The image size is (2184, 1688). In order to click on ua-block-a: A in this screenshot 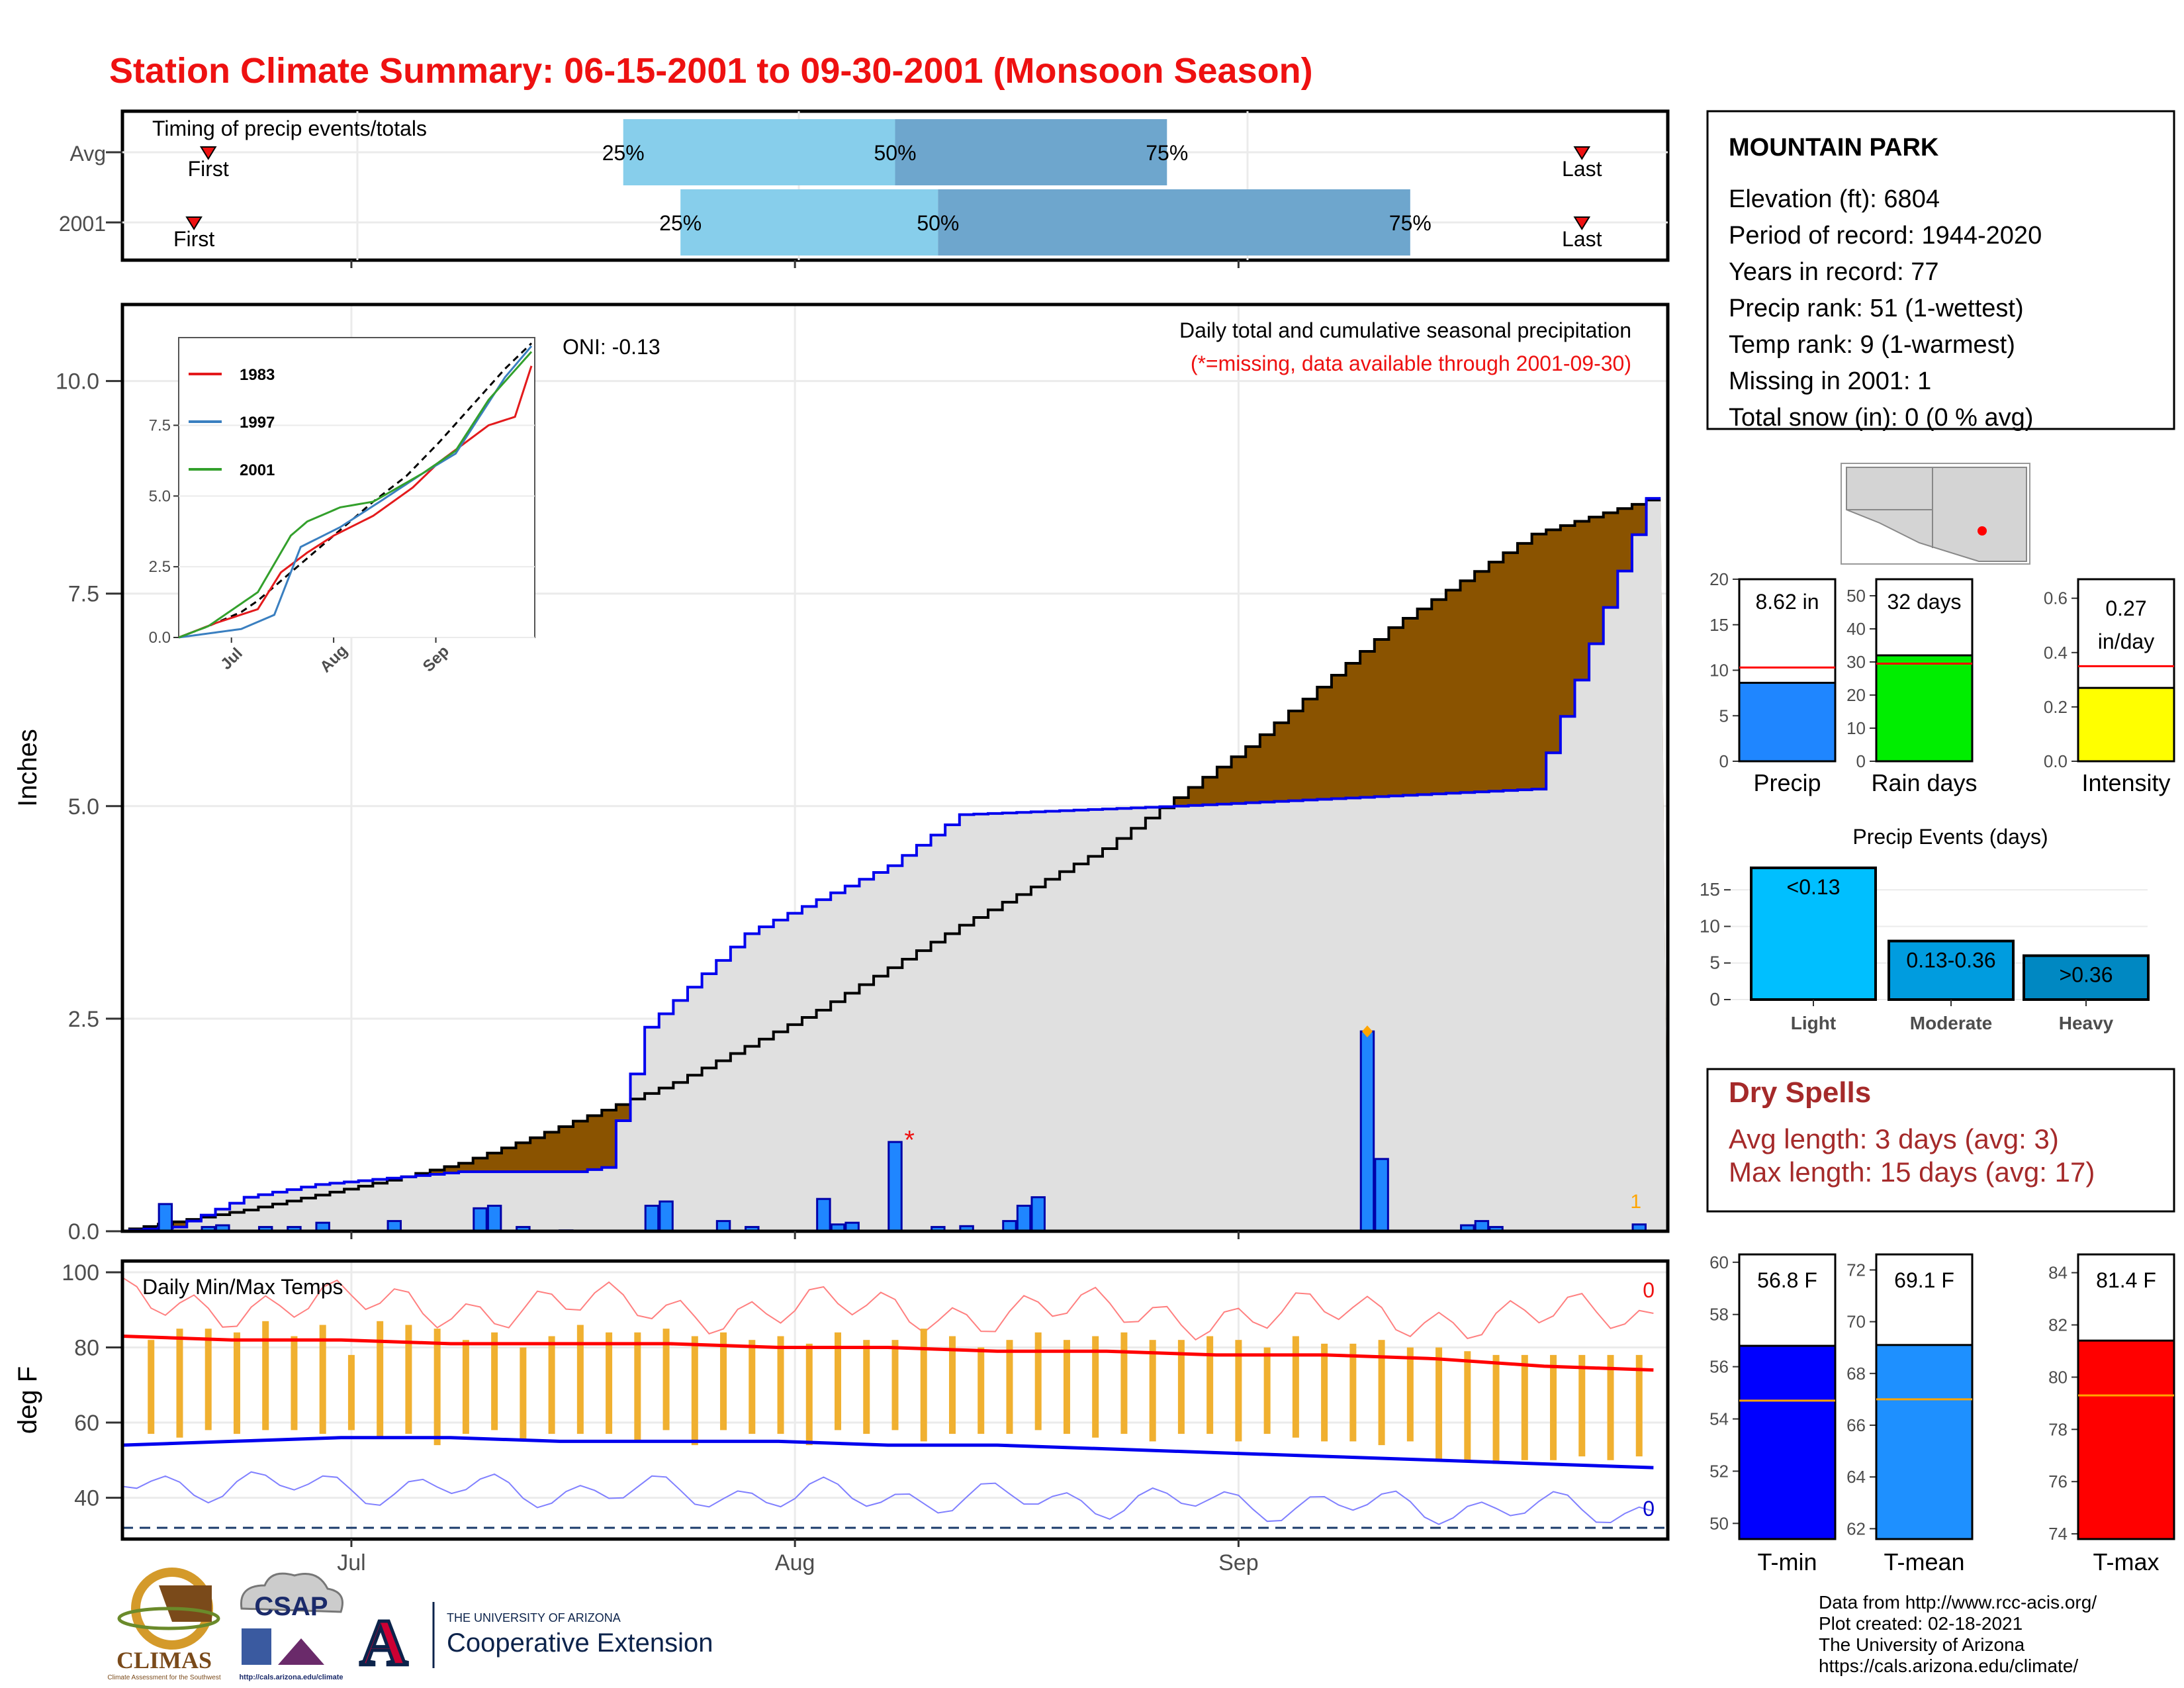, I will do `click(384, 1642)`.